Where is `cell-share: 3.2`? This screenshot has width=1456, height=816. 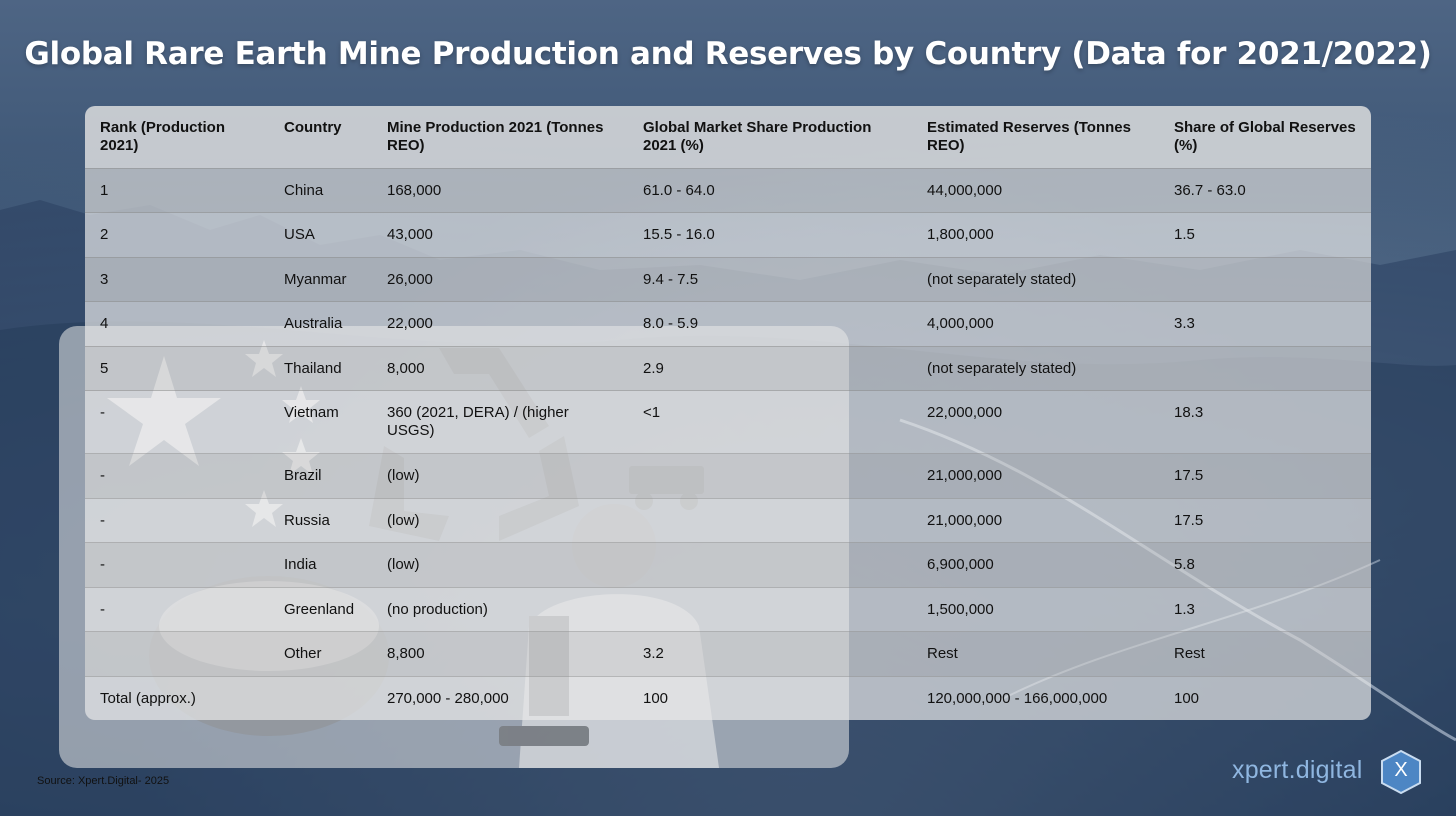 cell-share: 3.2 is located at coordinates (770, 653).